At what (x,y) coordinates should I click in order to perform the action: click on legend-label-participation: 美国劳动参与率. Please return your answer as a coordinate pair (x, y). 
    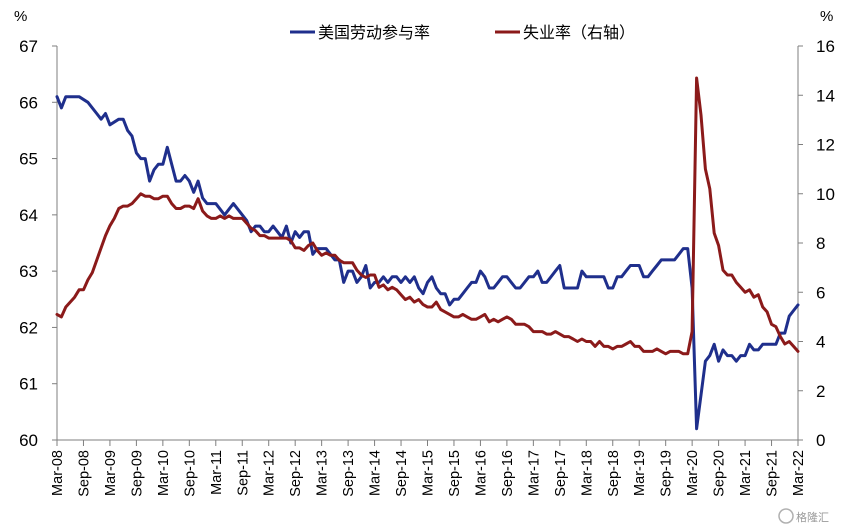
    Looking at the image, I should click on (374, 32).